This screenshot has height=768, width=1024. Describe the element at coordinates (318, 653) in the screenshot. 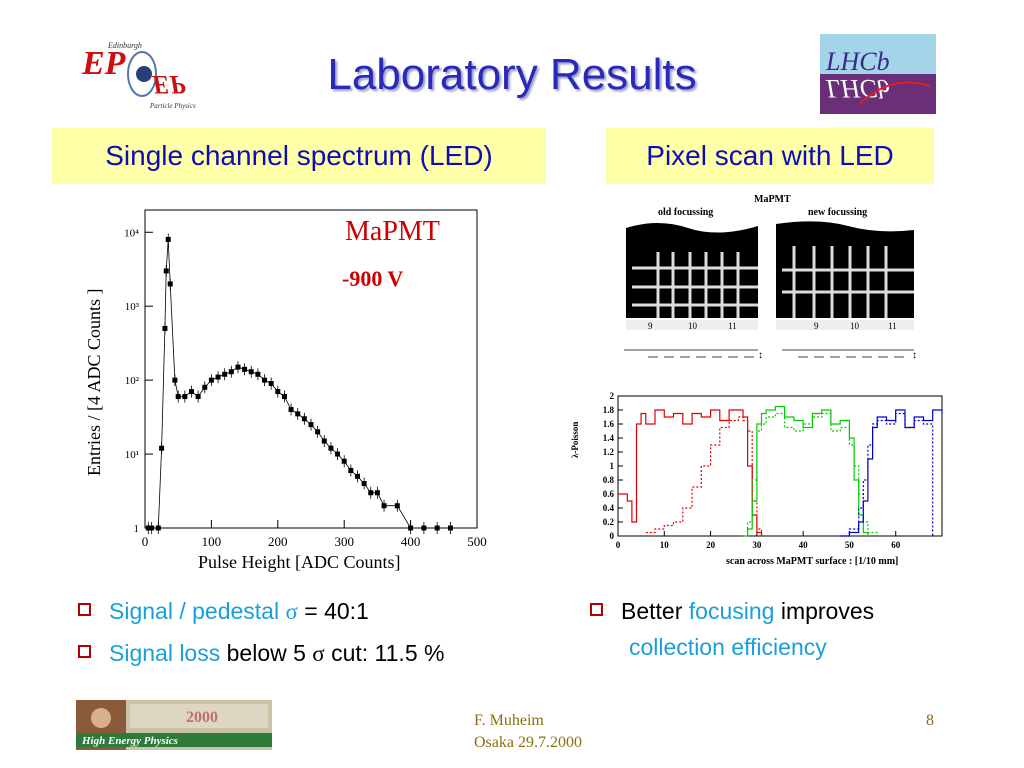

I see `bullet-2-sigma: σ` at that location.